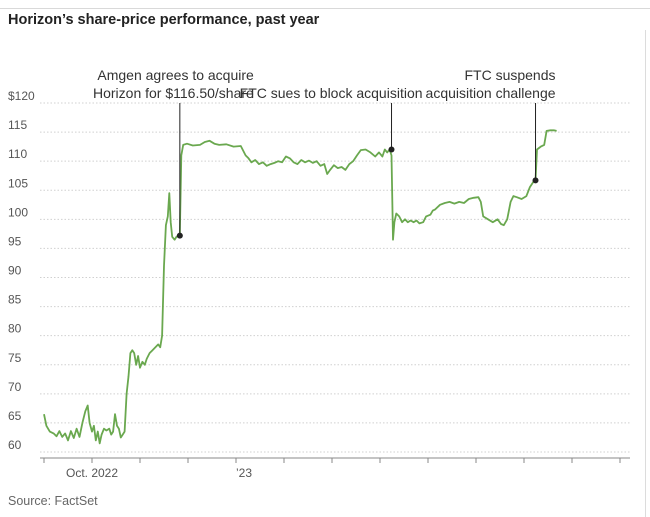 This screenshot has height=517, width=650. I want to click on y-tick-label: 65, so click(15, 416).